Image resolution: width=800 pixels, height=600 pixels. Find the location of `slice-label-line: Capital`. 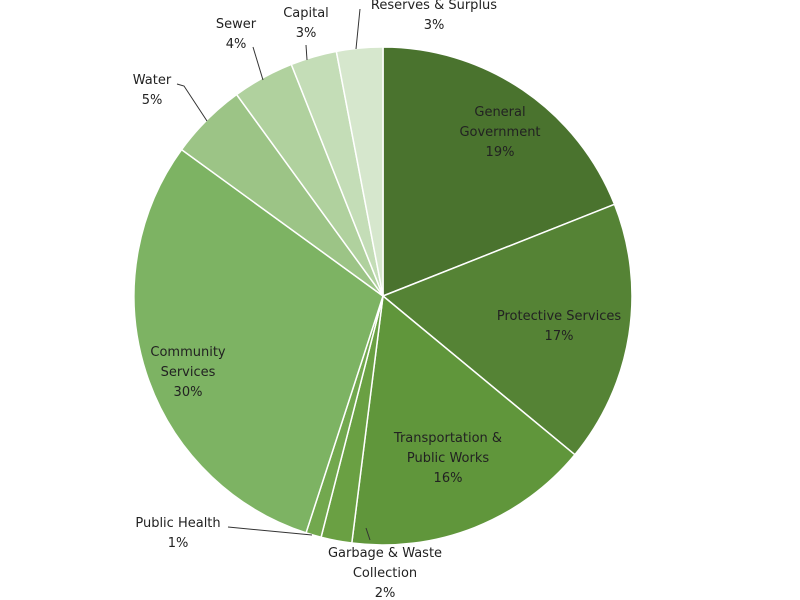

slice-label-line: Capital is located at coordinates (306, 13).